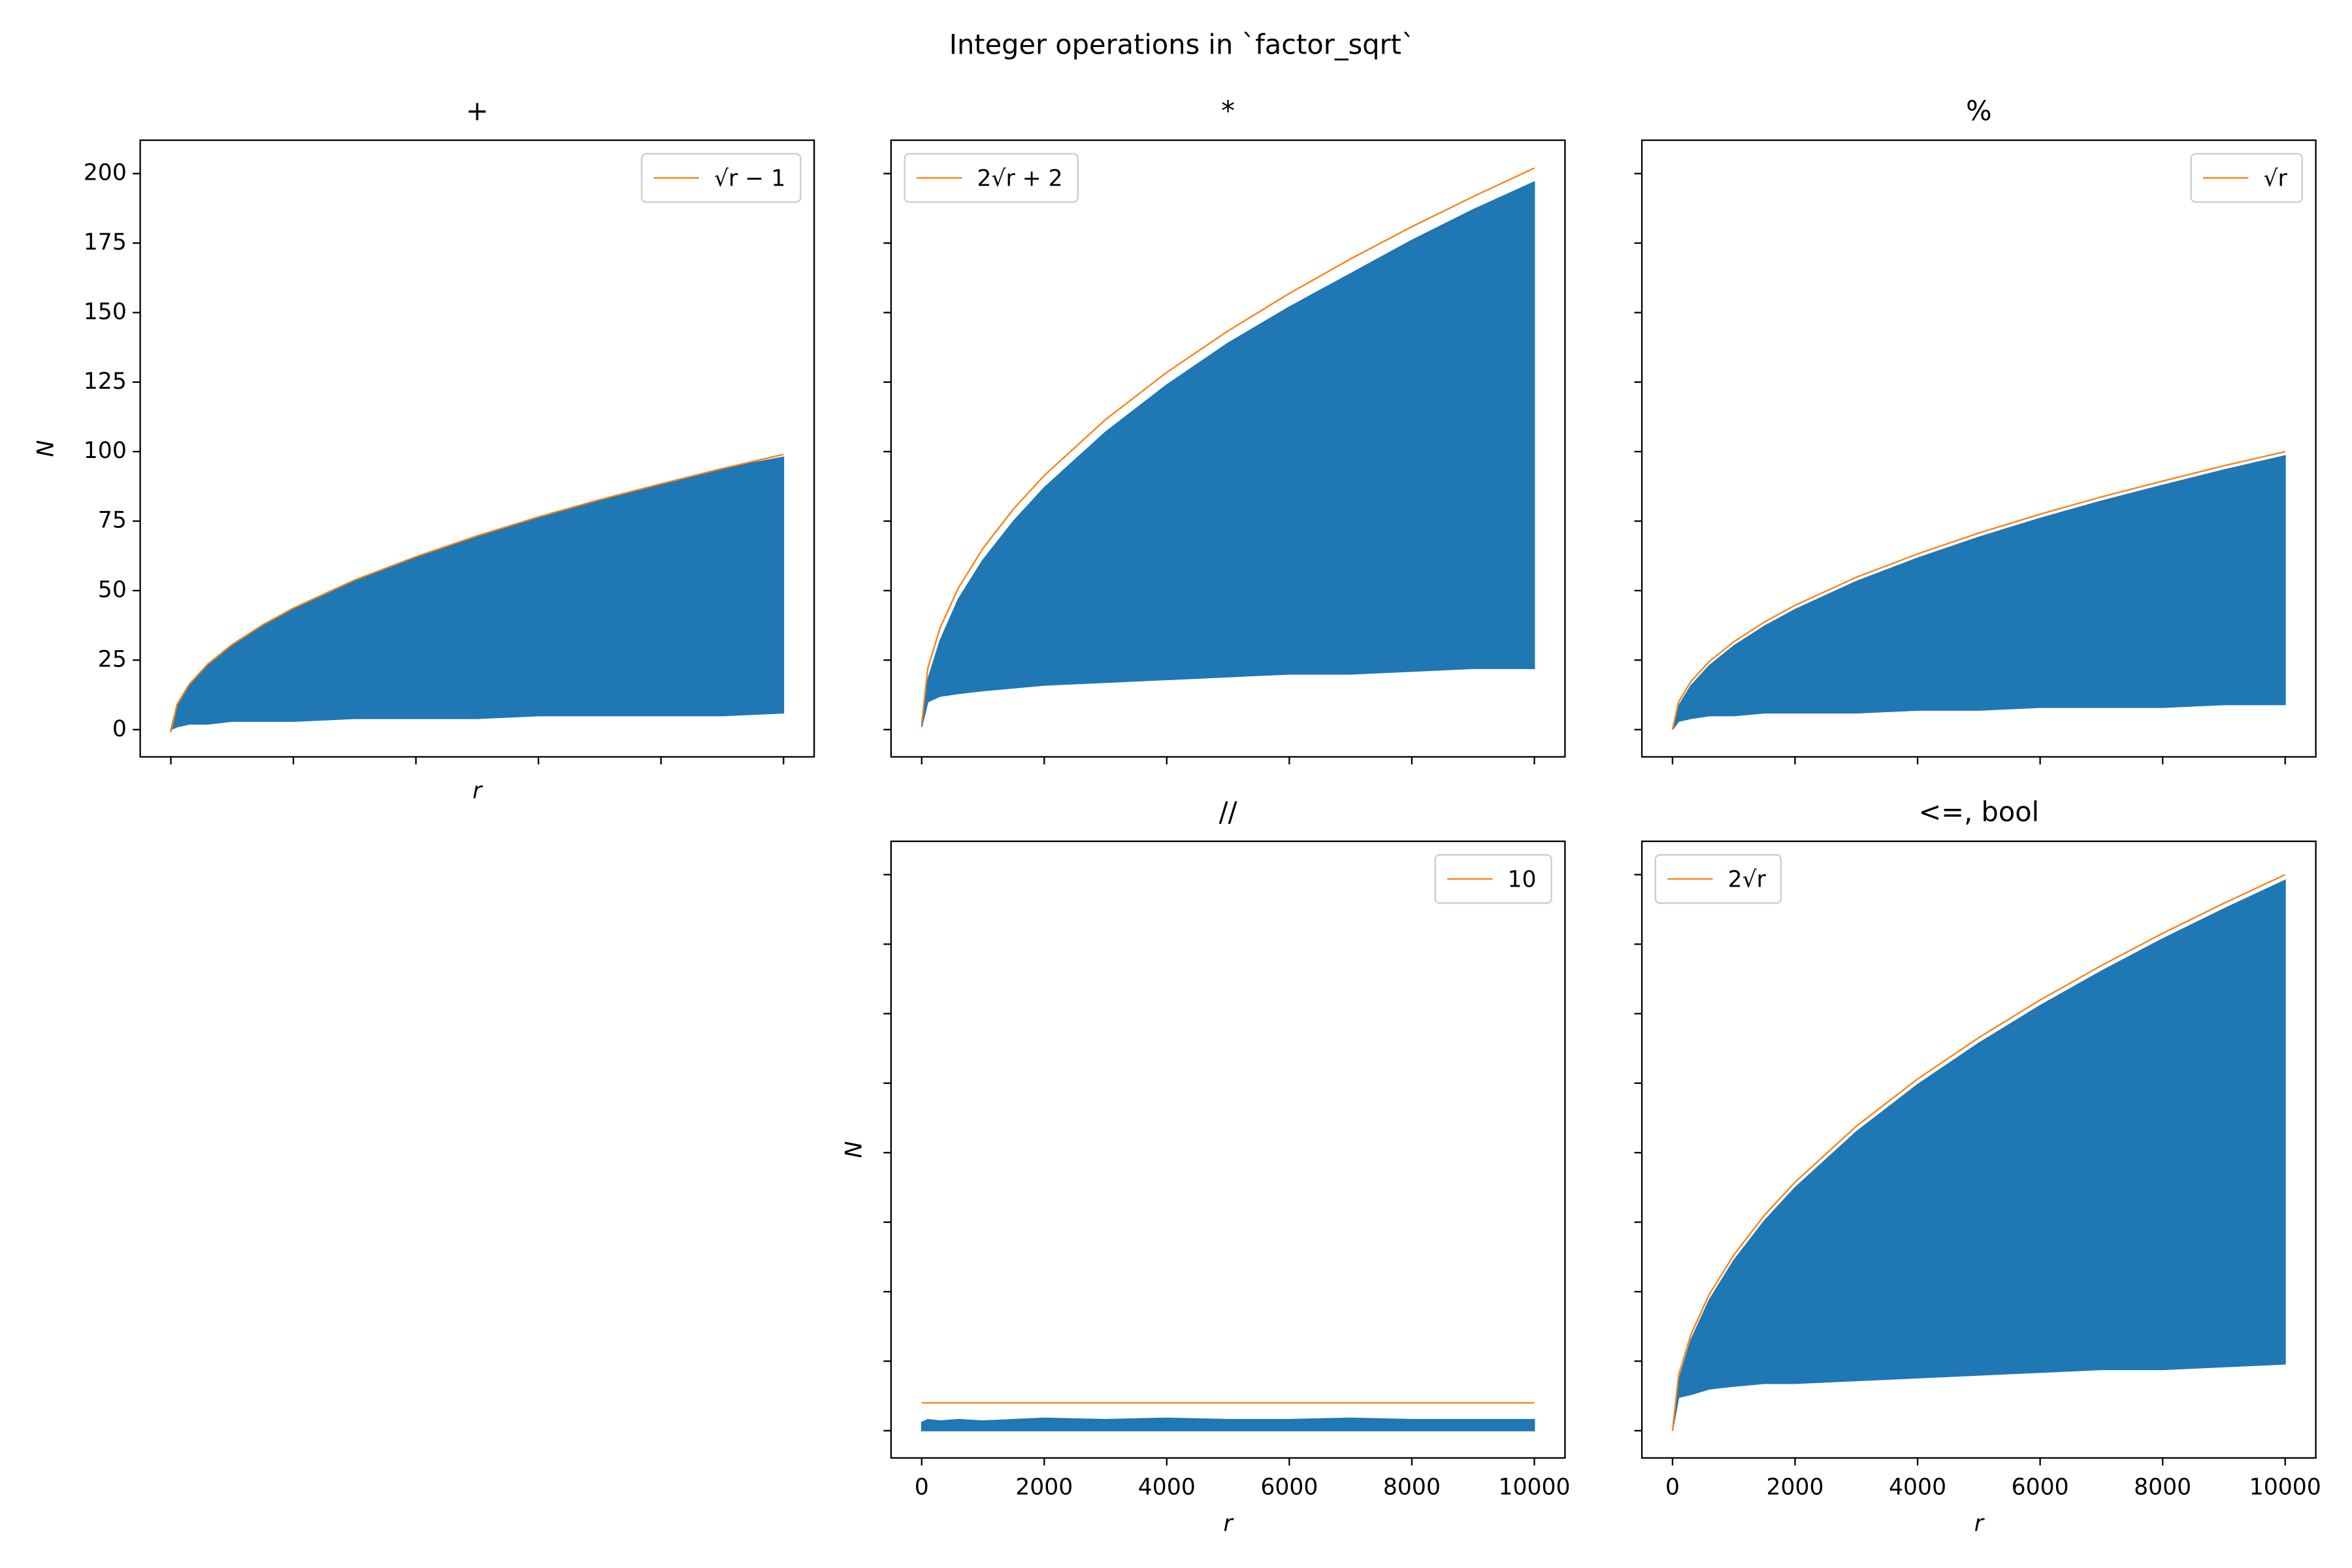 Image resolution: width=2352 pixels, height=1568 pixels. What do you see at coordinates (112, 590) in the screenshot?
I see `y-tick-label: 50` at bounding box center [112, 590].